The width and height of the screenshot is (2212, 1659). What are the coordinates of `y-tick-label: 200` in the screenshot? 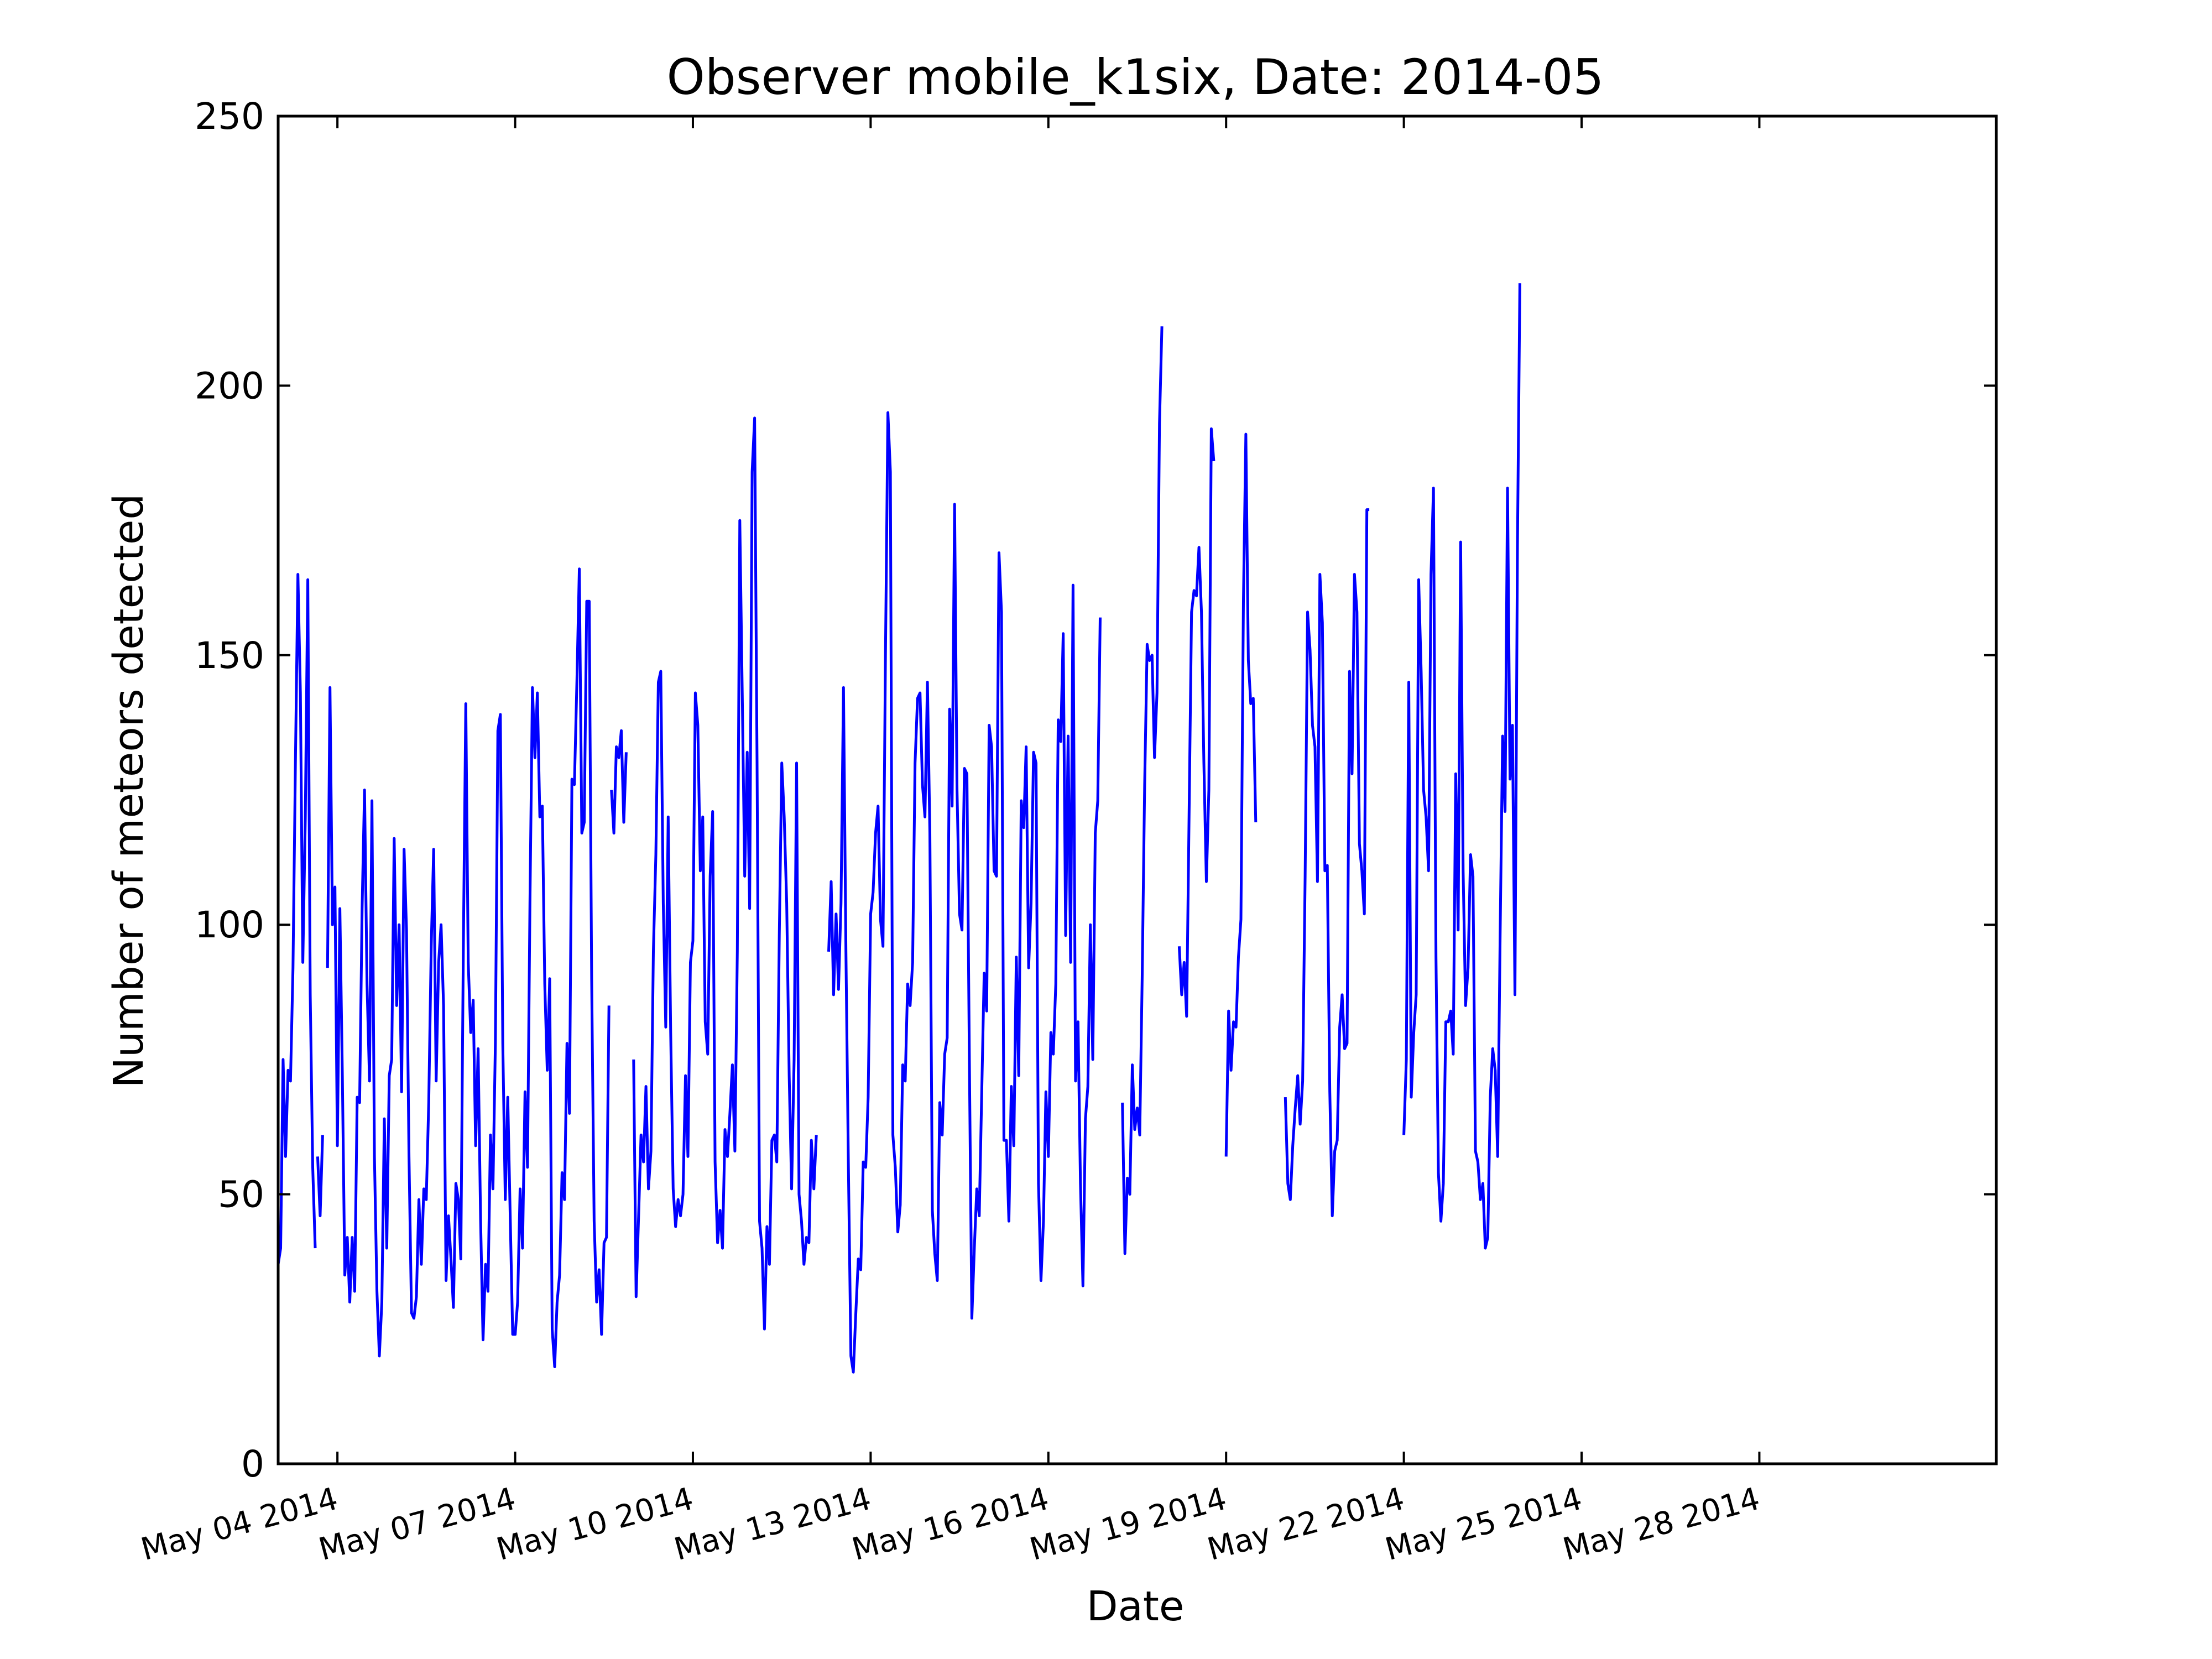 It's located at (230, 386).